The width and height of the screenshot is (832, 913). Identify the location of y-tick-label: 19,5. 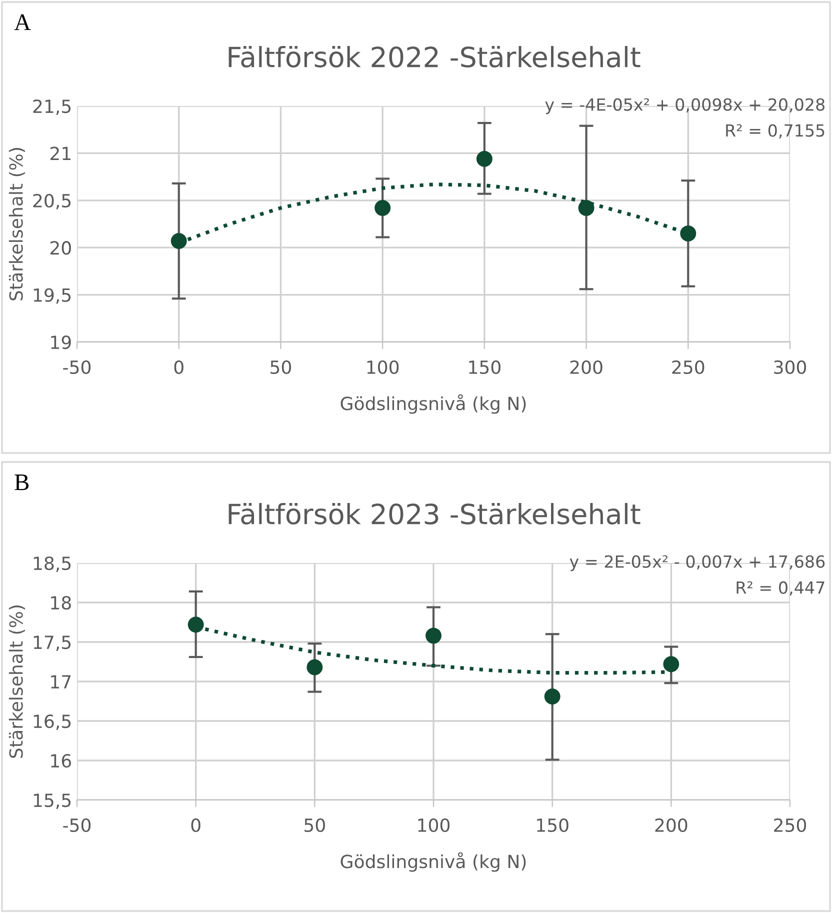
(52, 296).